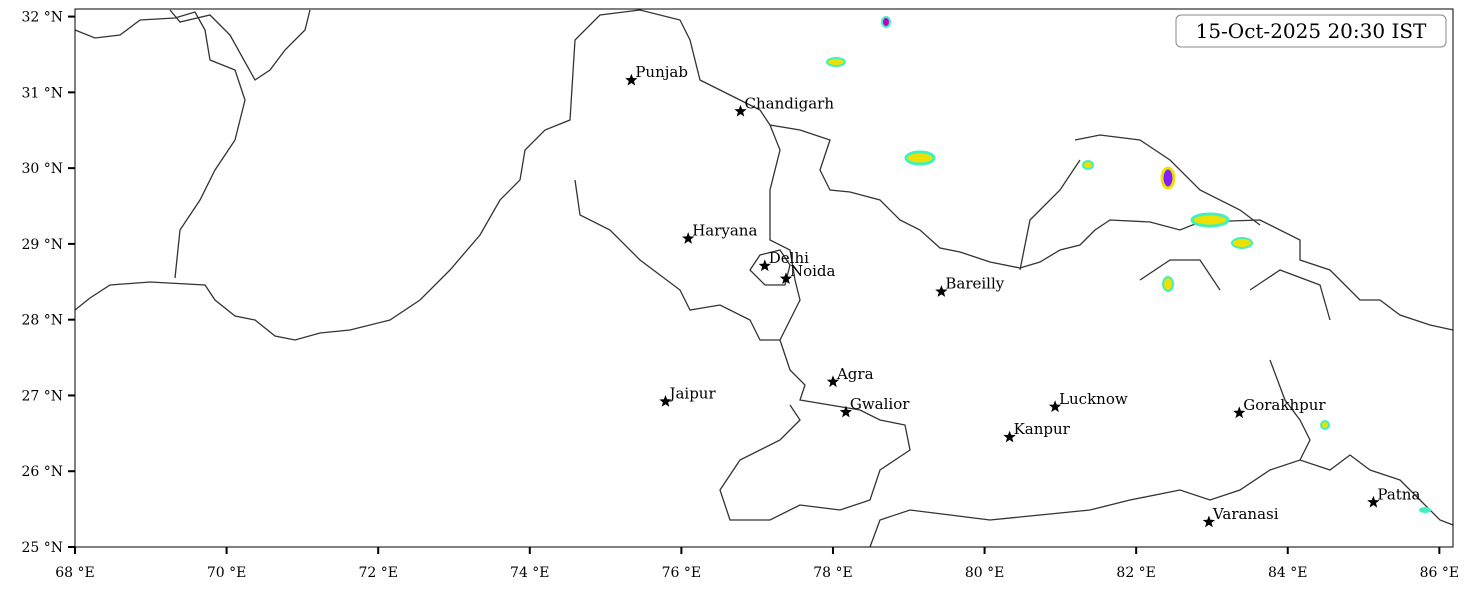 This screenshot has height=591, width=1471. What do you see at coordinates (529, 573) in the screenshot?
I see `x-tick-label: 74 °E` at bounding box center [529, 573].